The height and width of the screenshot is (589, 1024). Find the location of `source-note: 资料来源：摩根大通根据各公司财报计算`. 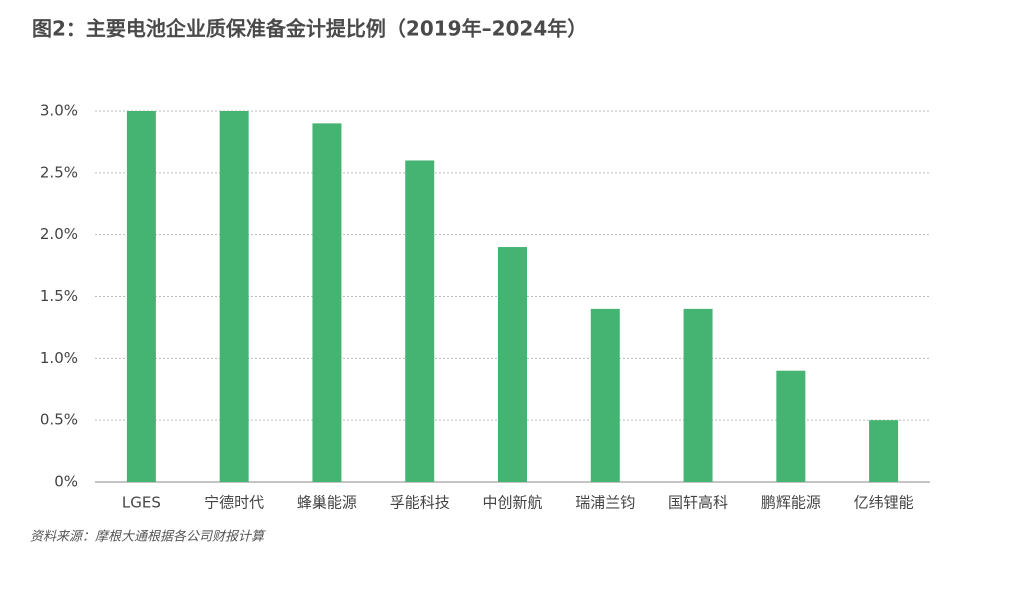

source-note: 资料来源：摩根大通根据各公司财报计算 is located at coordinates (148, 537).